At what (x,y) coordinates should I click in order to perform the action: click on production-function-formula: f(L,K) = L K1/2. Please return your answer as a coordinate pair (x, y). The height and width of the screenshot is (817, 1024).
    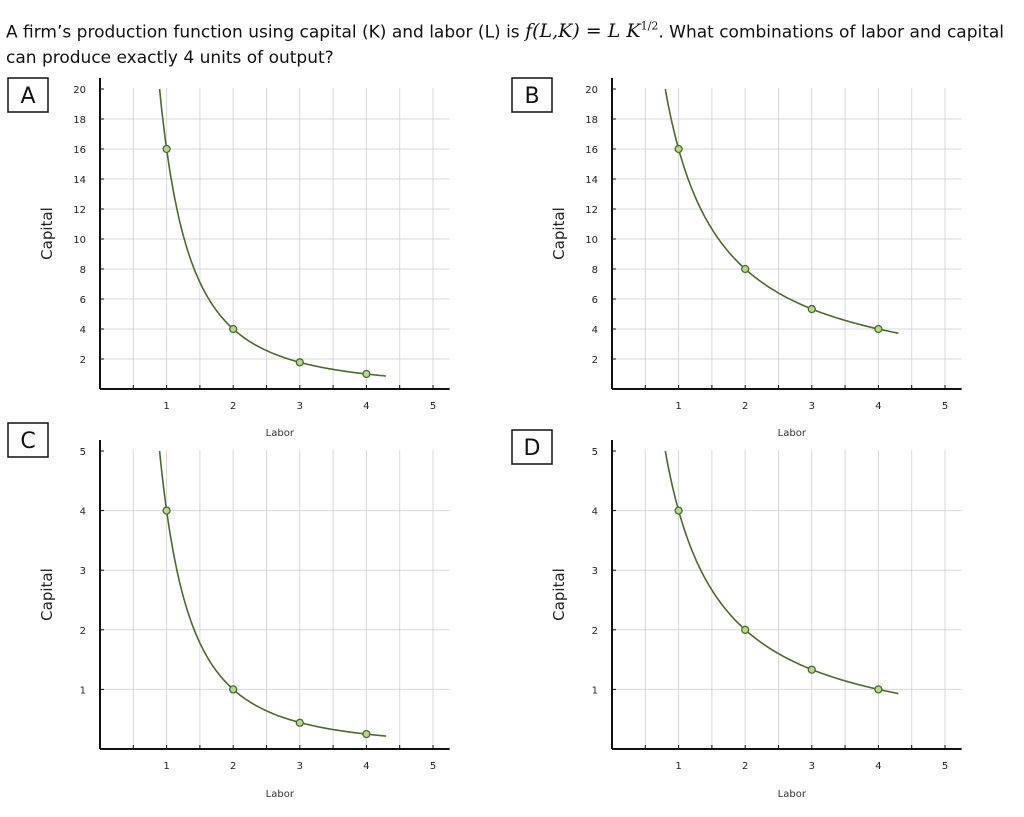
    Looking at the image, I should click on (591, 31).